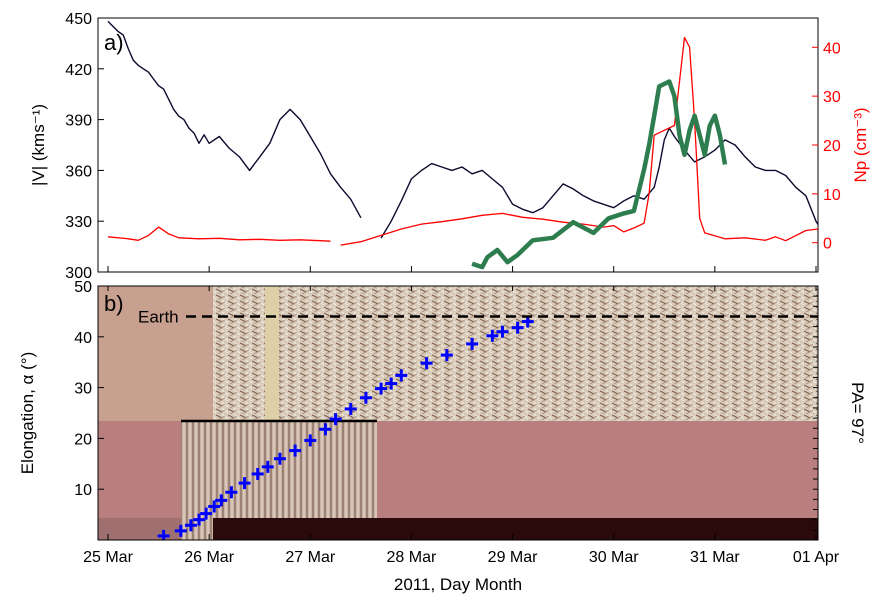 Image resolution: width=879 pixels, height=601 pixels. What do you see at coordinates (78, 273) in the screenshot?
I see `speed-tick-label: 300` at bounding box center [78, 273].